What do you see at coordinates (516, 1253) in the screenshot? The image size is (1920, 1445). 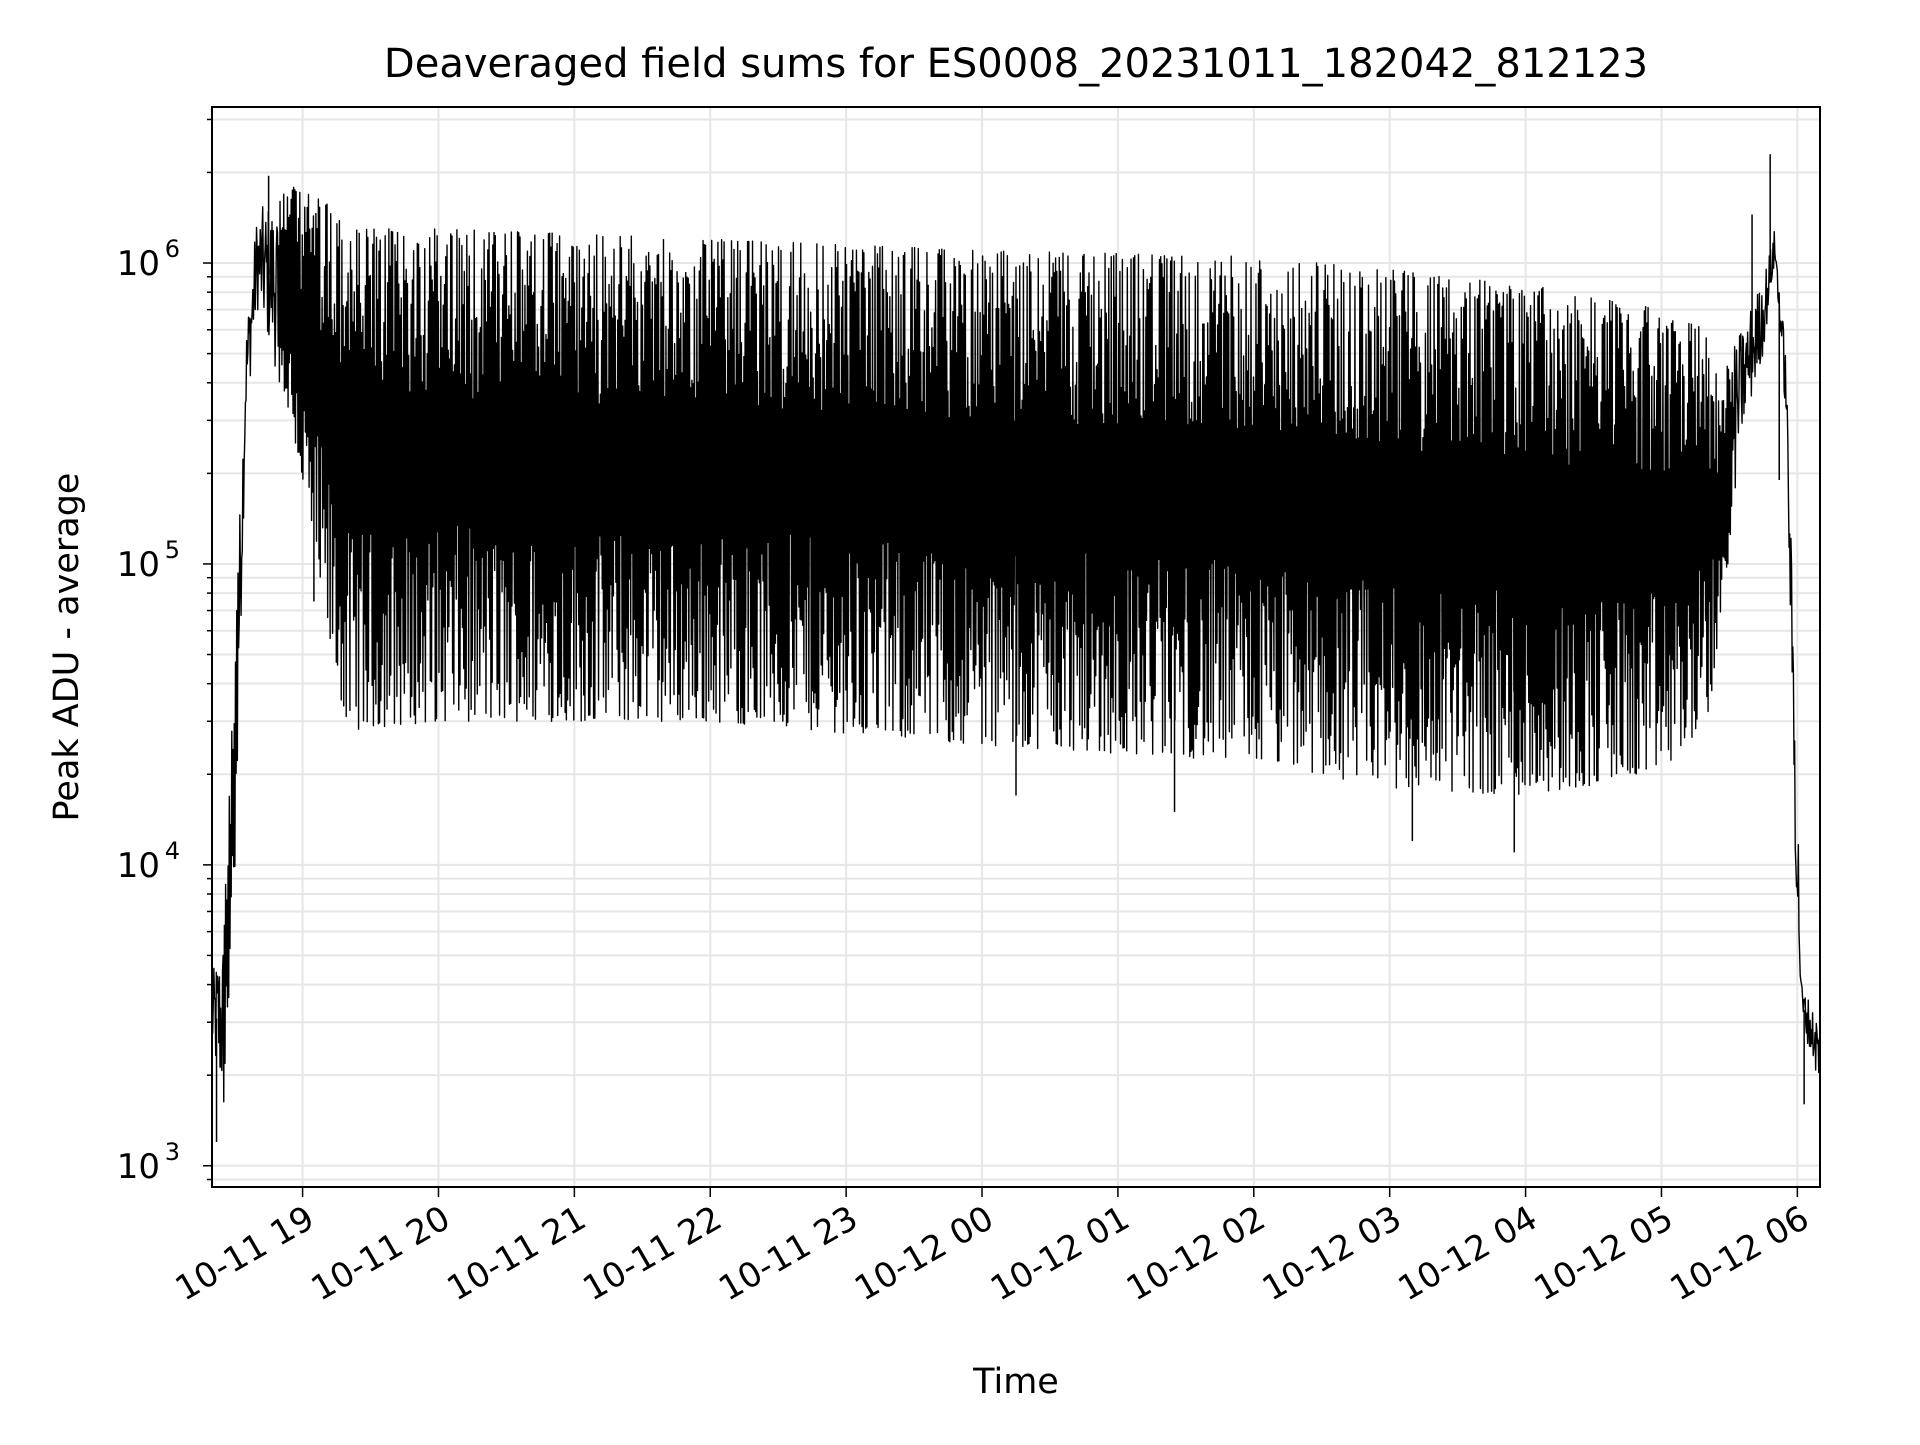 I see `x-tick-label: 10-11 21` at bounding box center [516, 1253].